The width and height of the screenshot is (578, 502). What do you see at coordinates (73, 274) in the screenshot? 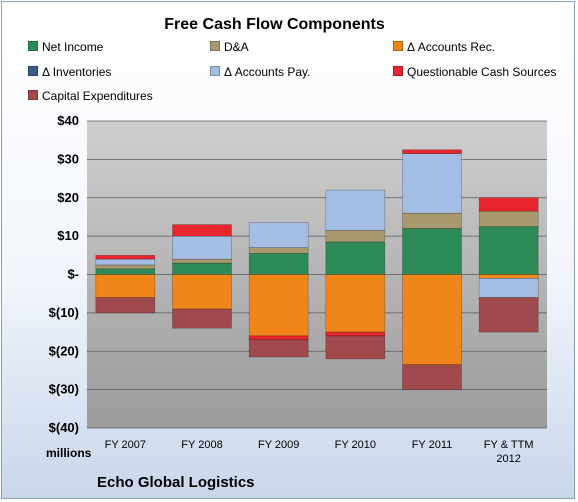
I see `y-tick-label: $-` at bounding box center [73, 274].